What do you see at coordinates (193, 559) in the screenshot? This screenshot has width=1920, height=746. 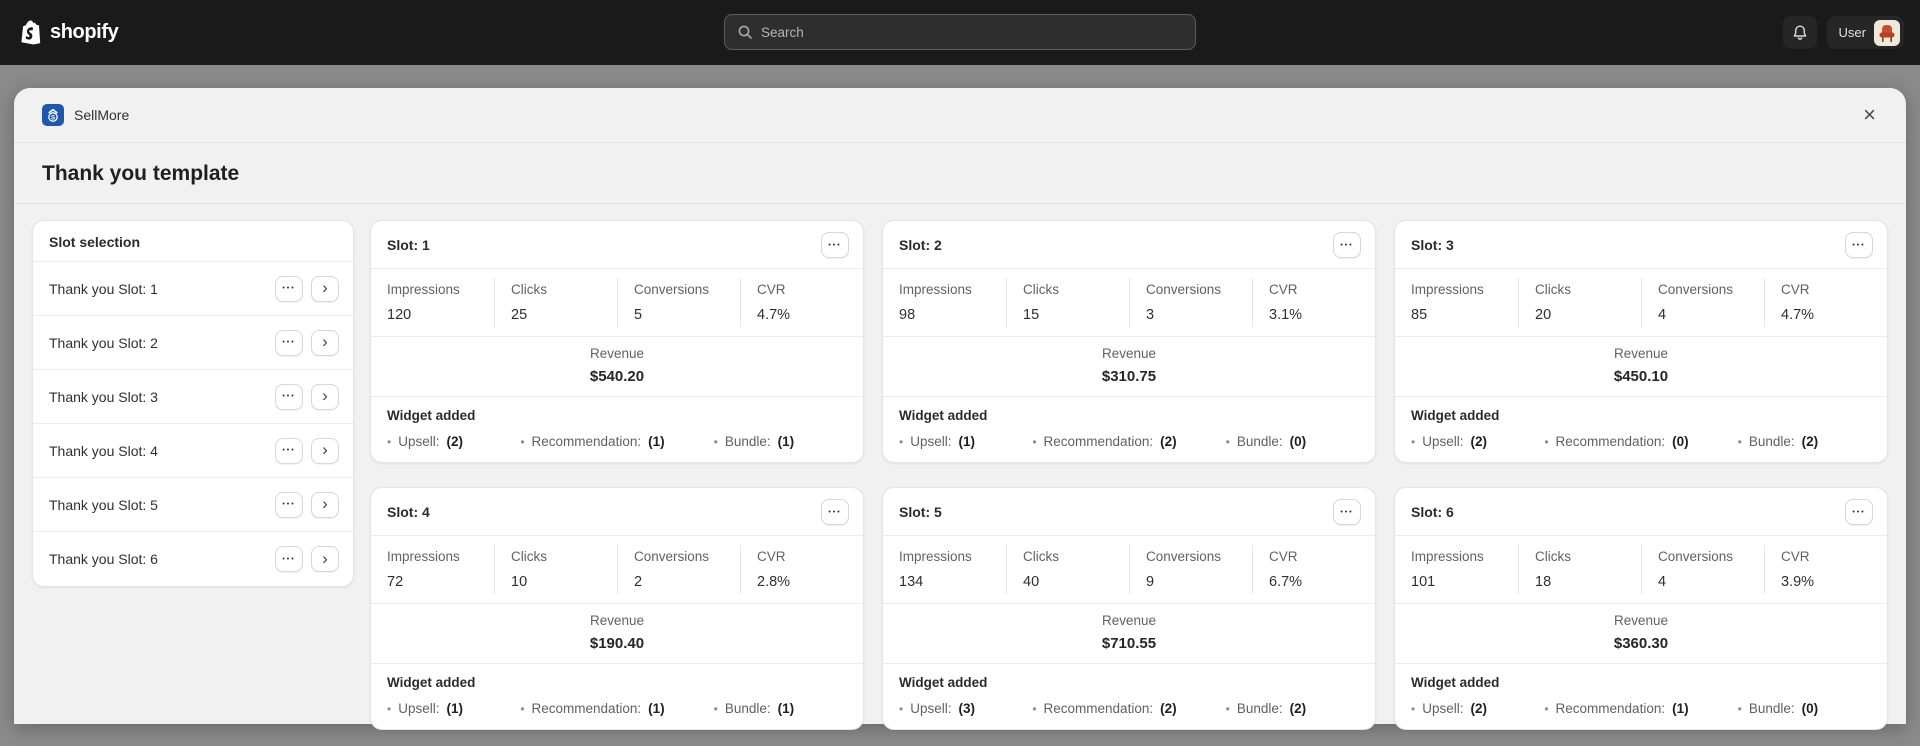 I see `slot-selection-row: Thank you Slot: 6 ••• ›` at bounding box center [193, 559].